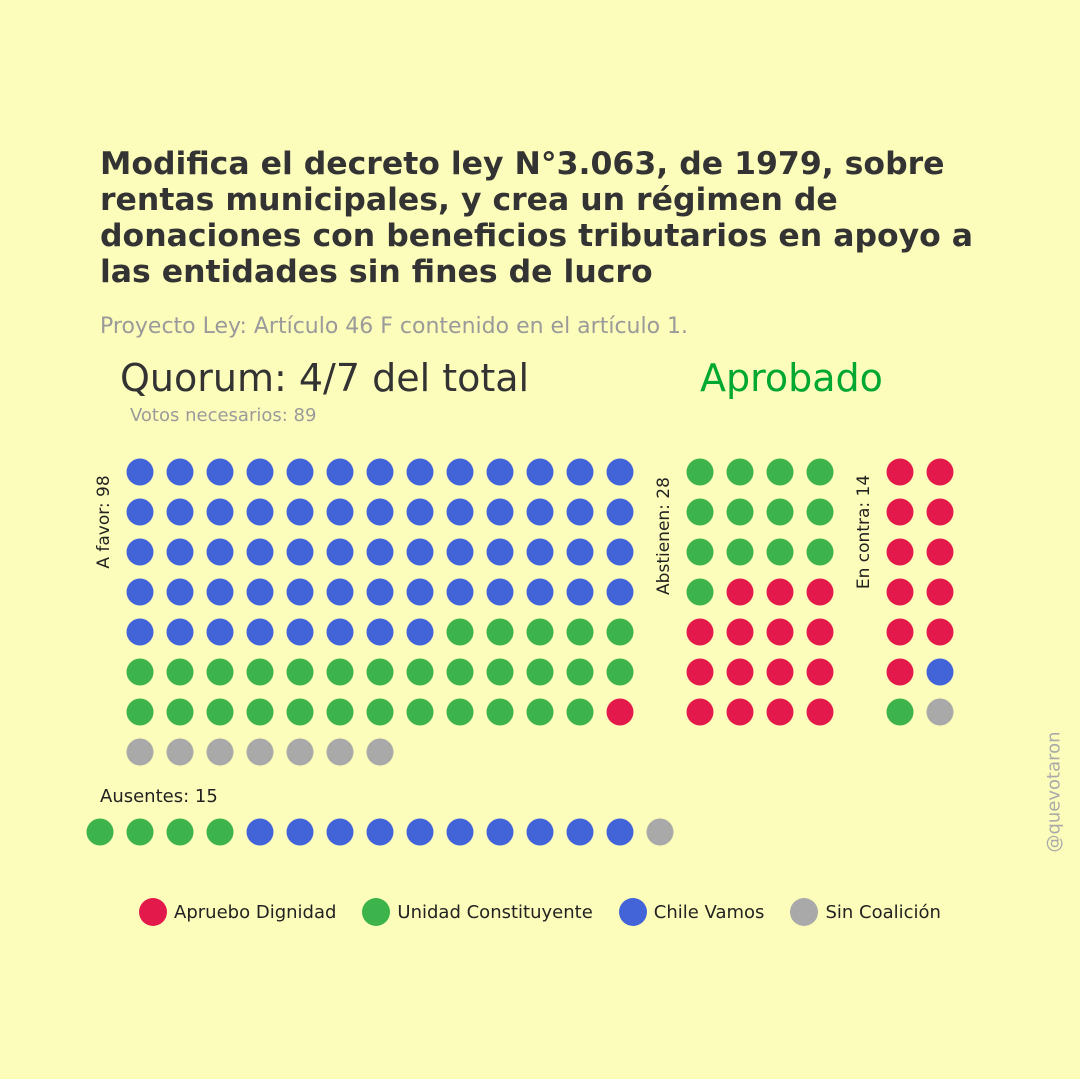 The image size is (1080, 1079). Describe the element at coordinates (223, 415) in the screenshot. I see `votes-needed-label: Votos necesarios: 89` at that location.